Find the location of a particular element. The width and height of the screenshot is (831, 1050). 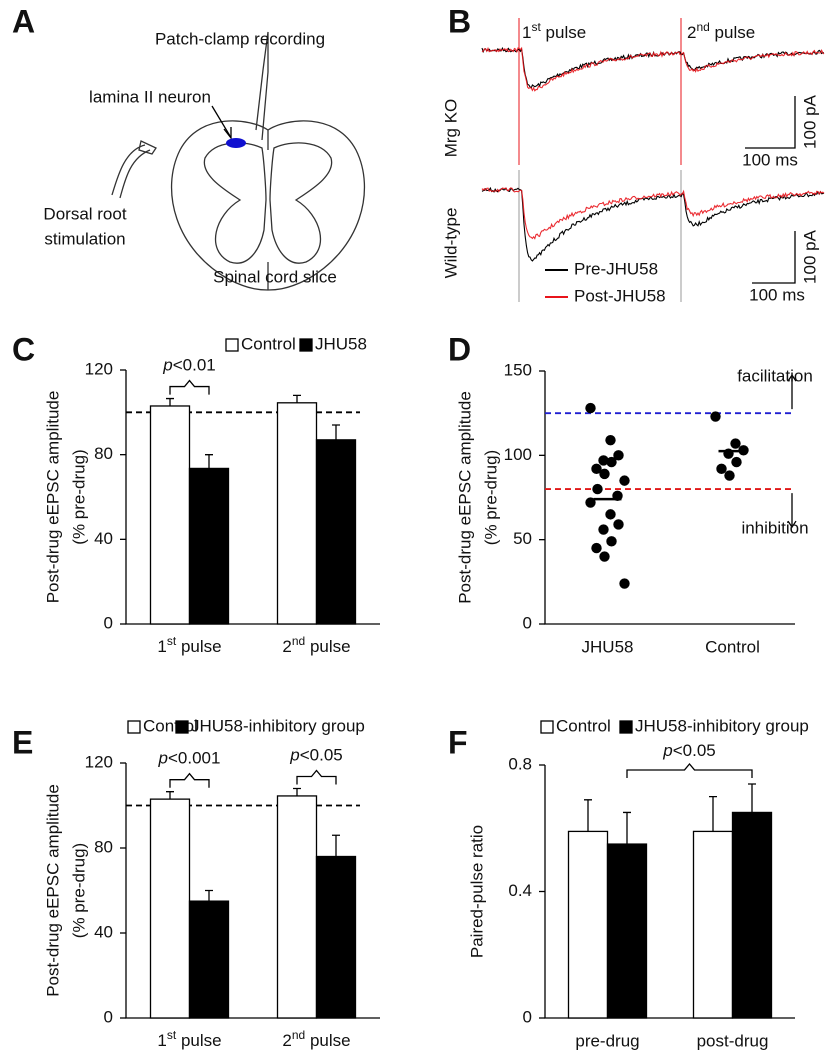

panel-label: C is located at coordinates (23, 349).